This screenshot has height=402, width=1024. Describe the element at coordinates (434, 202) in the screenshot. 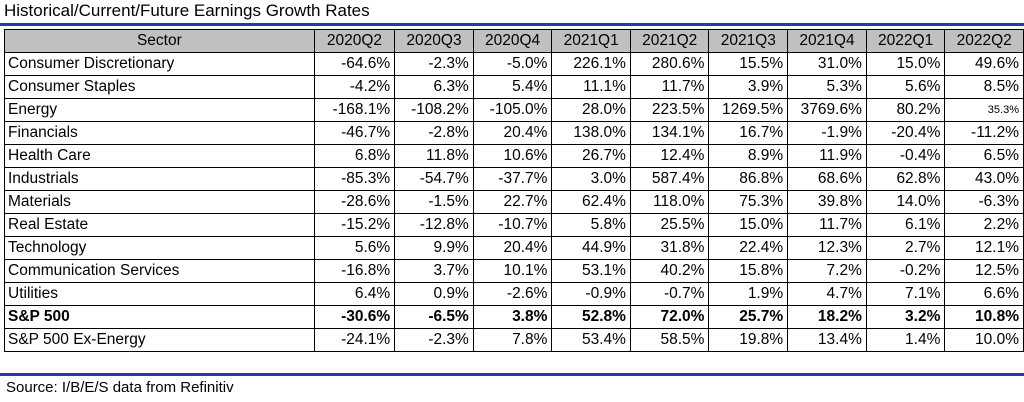

I see `value-cell: -1.5%` at that location.